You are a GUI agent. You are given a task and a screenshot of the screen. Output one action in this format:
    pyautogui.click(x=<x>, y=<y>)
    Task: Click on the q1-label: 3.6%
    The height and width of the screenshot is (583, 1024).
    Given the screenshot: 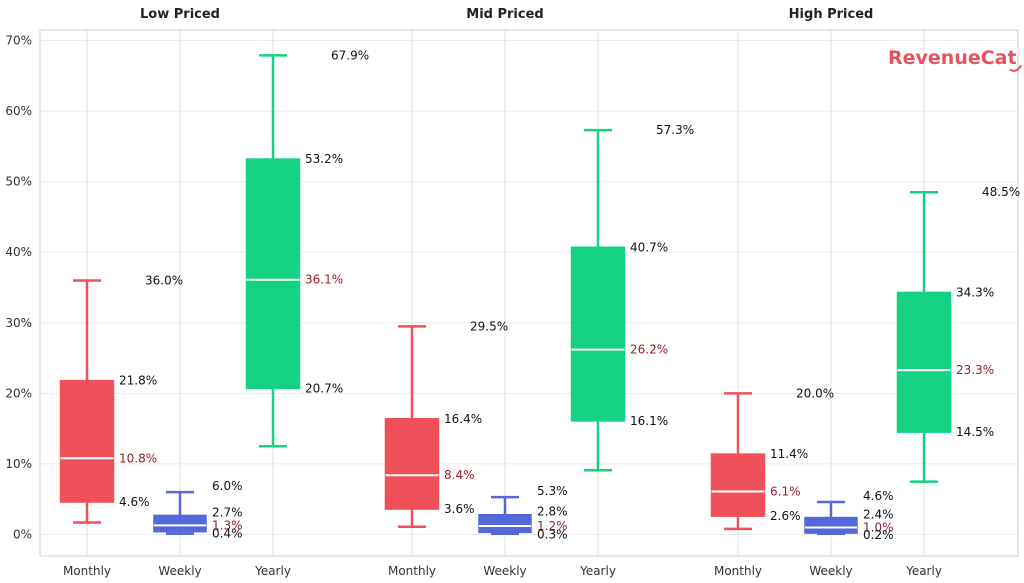 What is the action you would take?
    pyautogui.click(x=459, y=509)
    